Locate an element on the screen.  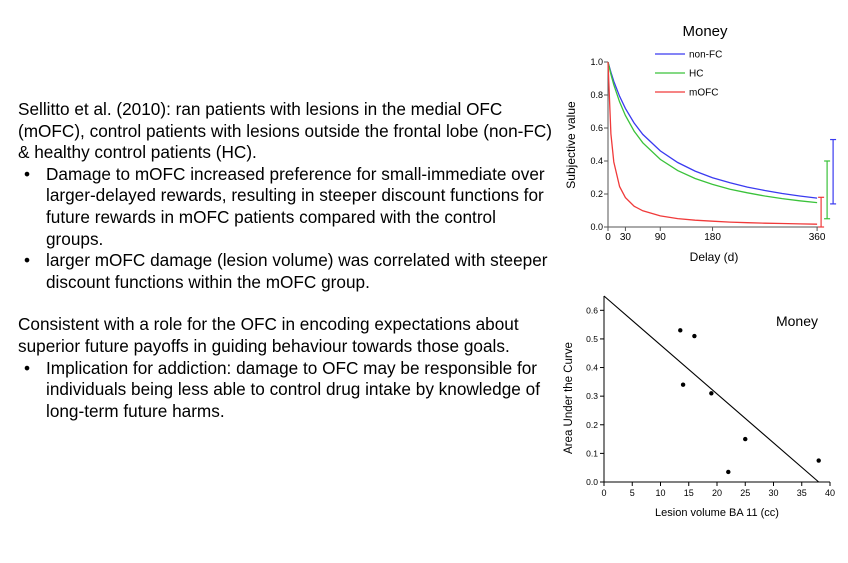
chart1-legend-label: mOFC is located at coordinates (703, 93).